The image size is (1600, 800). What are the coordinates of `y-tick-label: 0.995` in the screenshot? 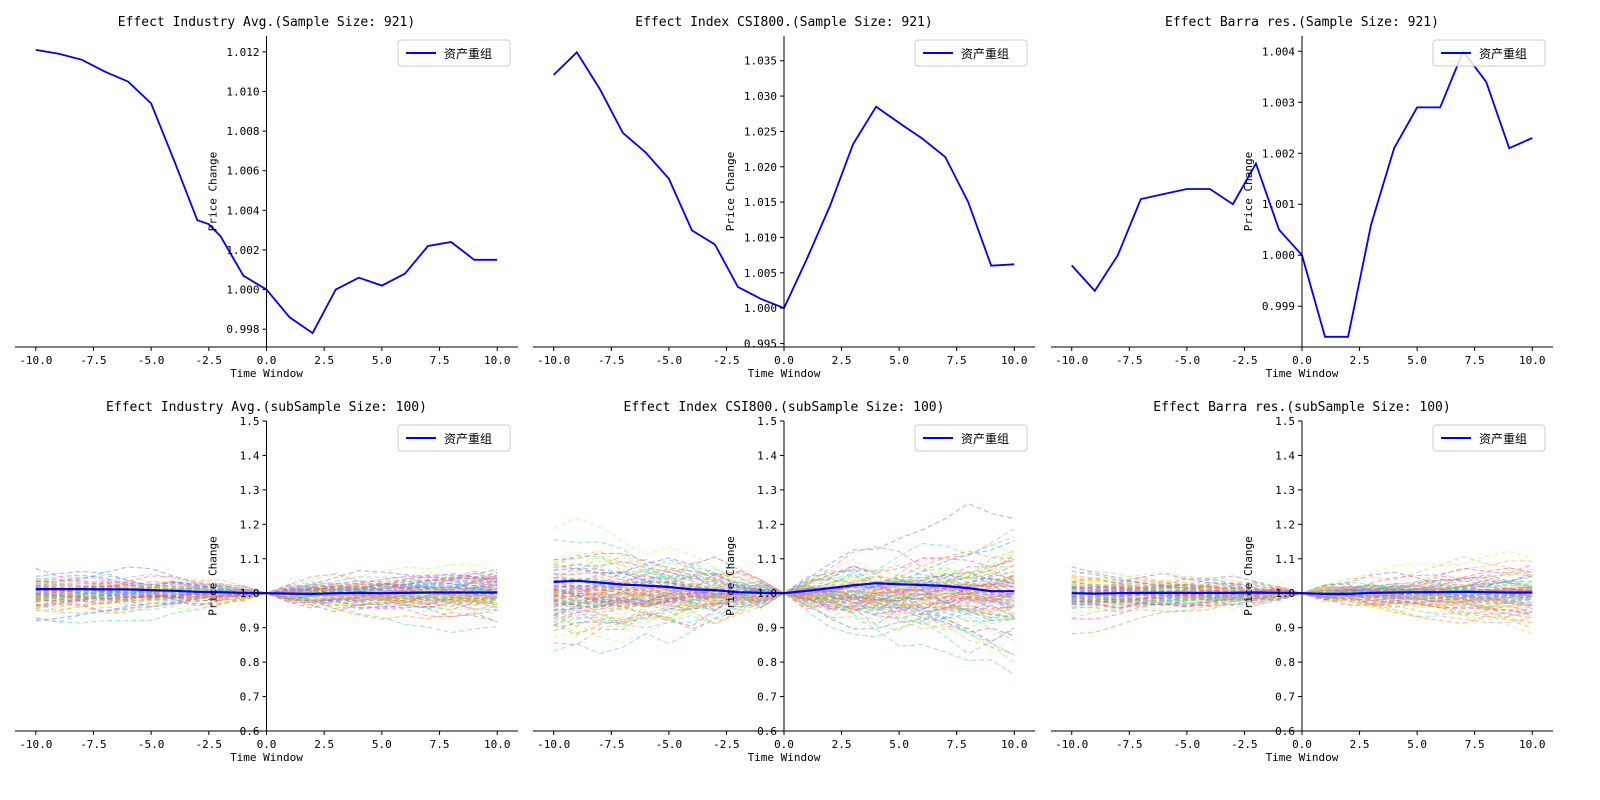 It's located at (760, 343).